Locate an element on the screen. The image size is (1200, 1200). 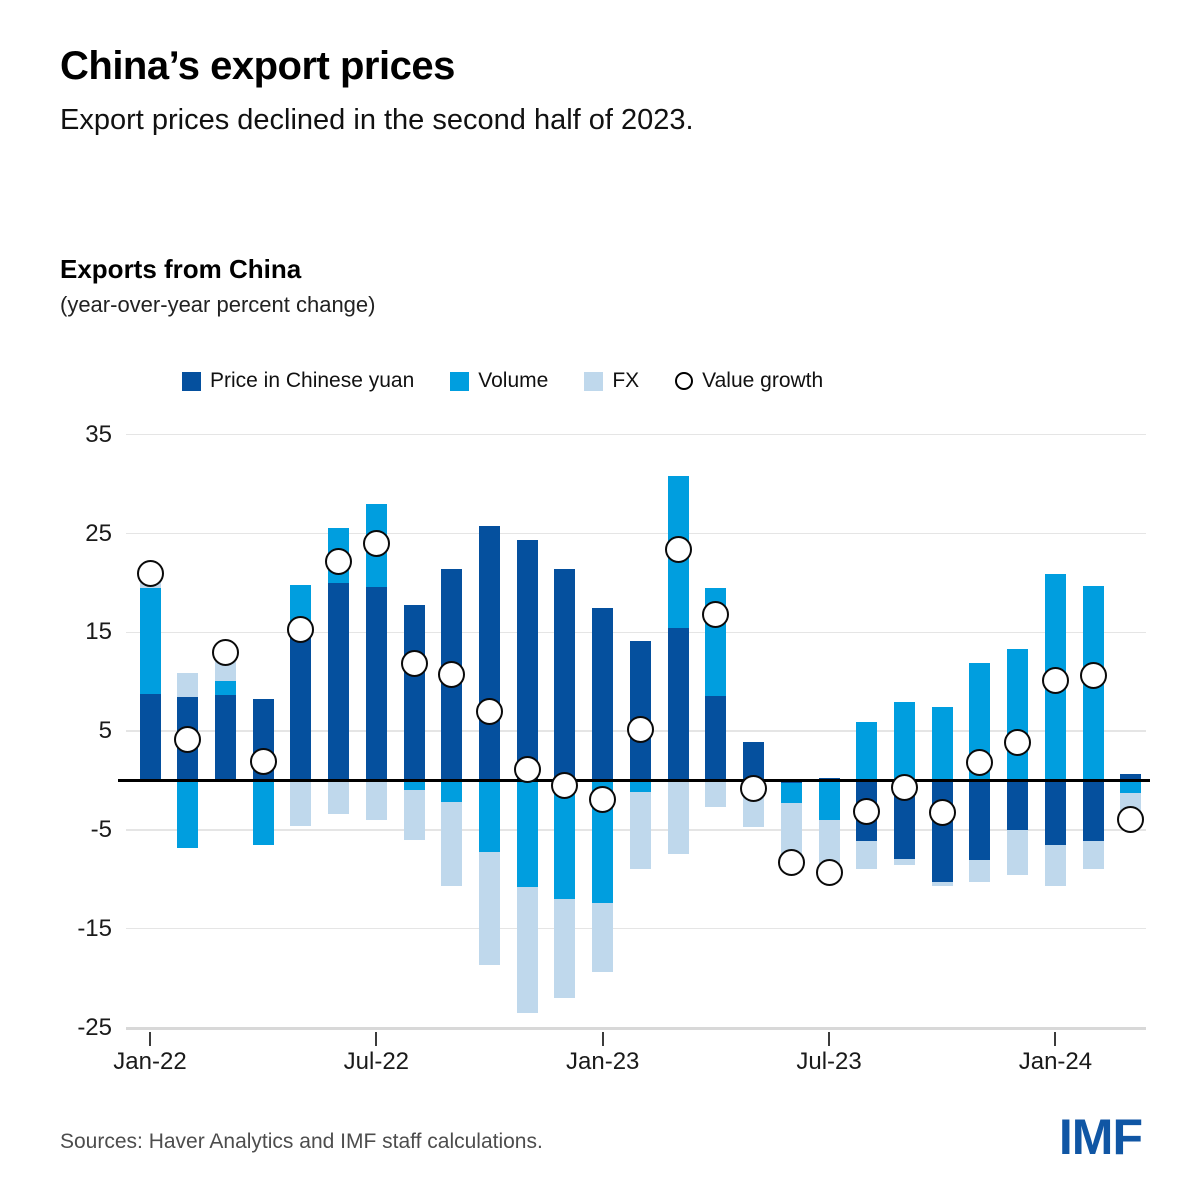
bar-segment-Sep-23-volume is located at coordinates (905, 741).